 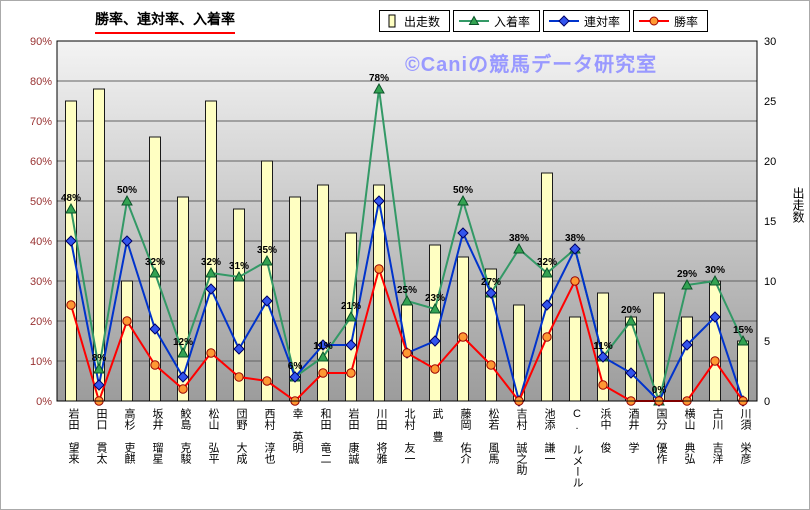 I want to click on left-axis-tick: 30%, so click(x=41, y=282).